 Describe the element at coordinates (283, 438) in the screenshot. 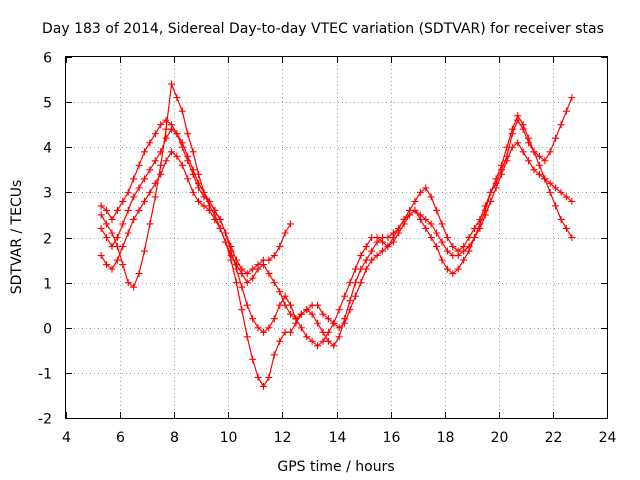

I see `x-tick-label: 12` at that location.